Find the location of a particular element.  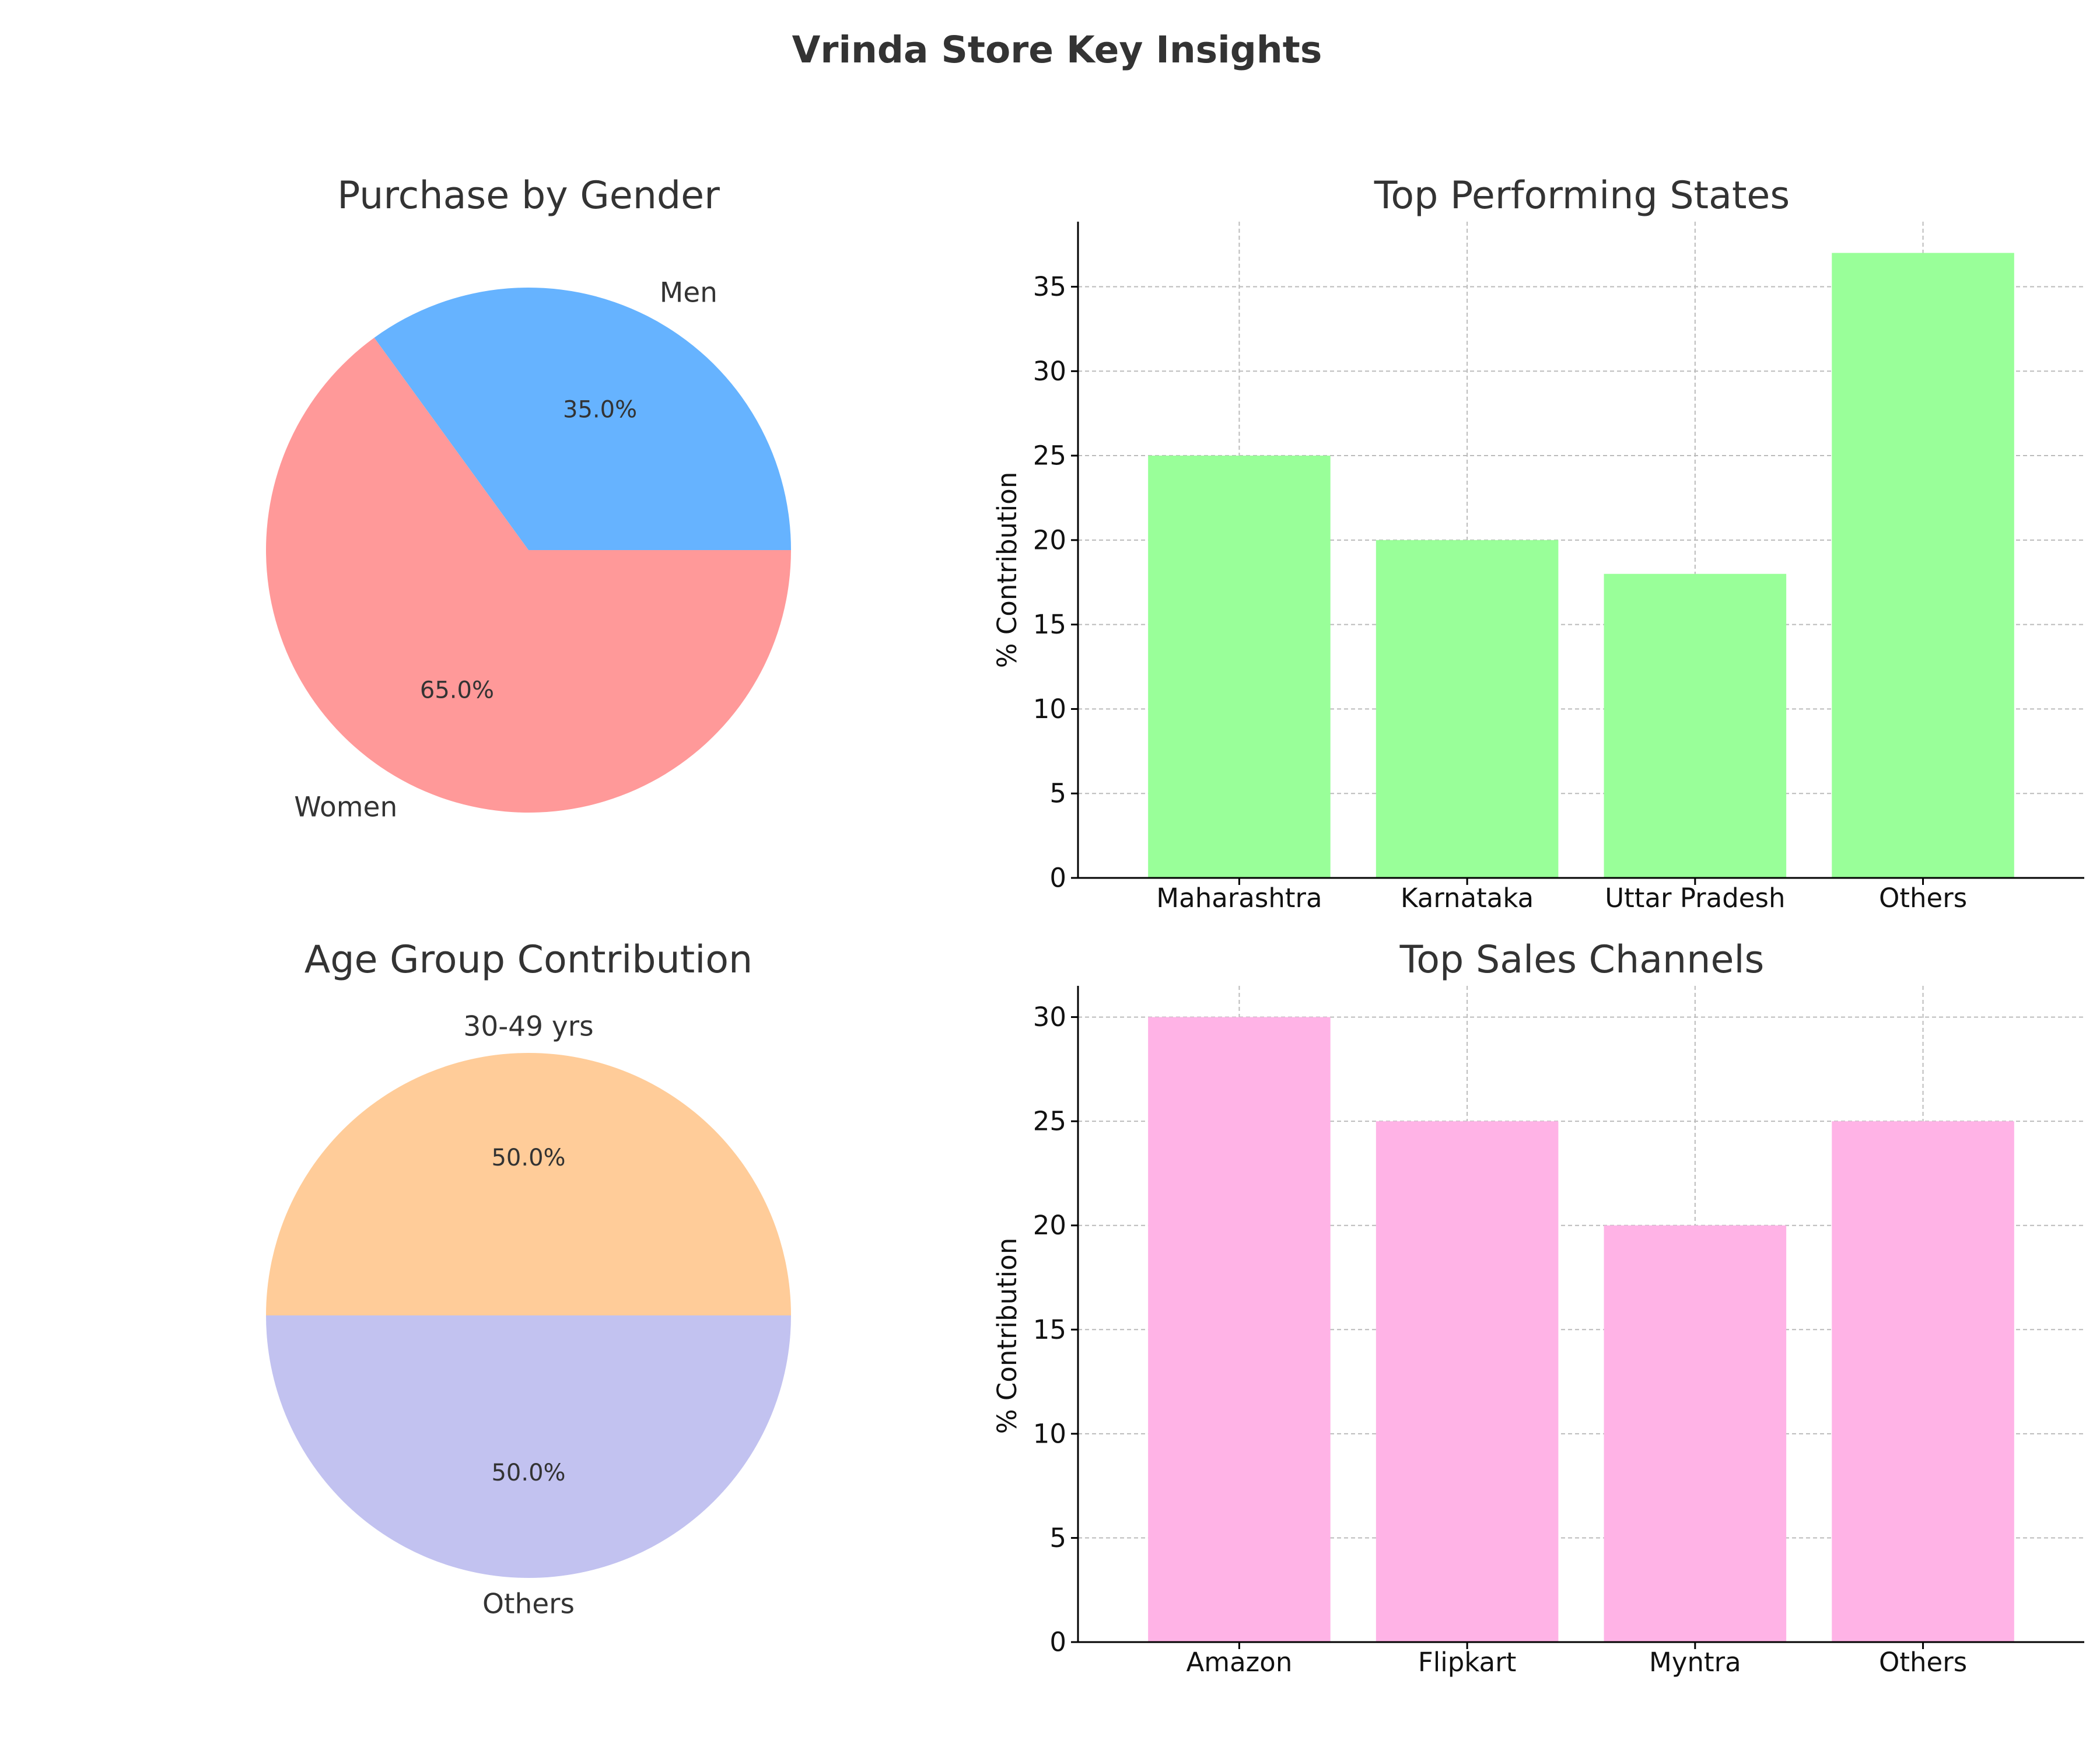

pie-pct-30-49-yrs: 50.0% is located at coordinates (528, 1157).